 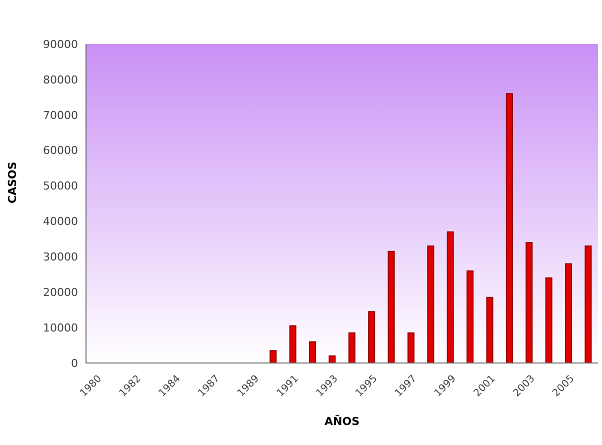 What do you see at coordinates (342, 421) in the screenshot?
I see `x-axis-title: AÑOS` at bounding box center [342, 421].